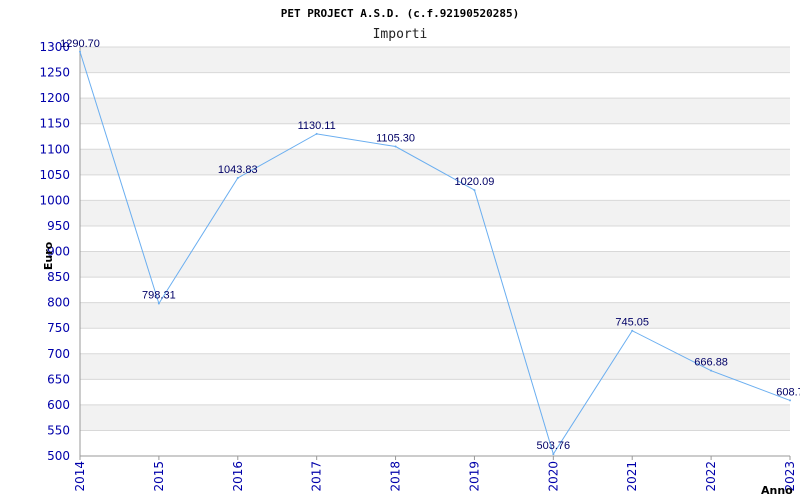 The image size is (800, 500). I want to click on x-tick-label: 2021, so click(632, 476).